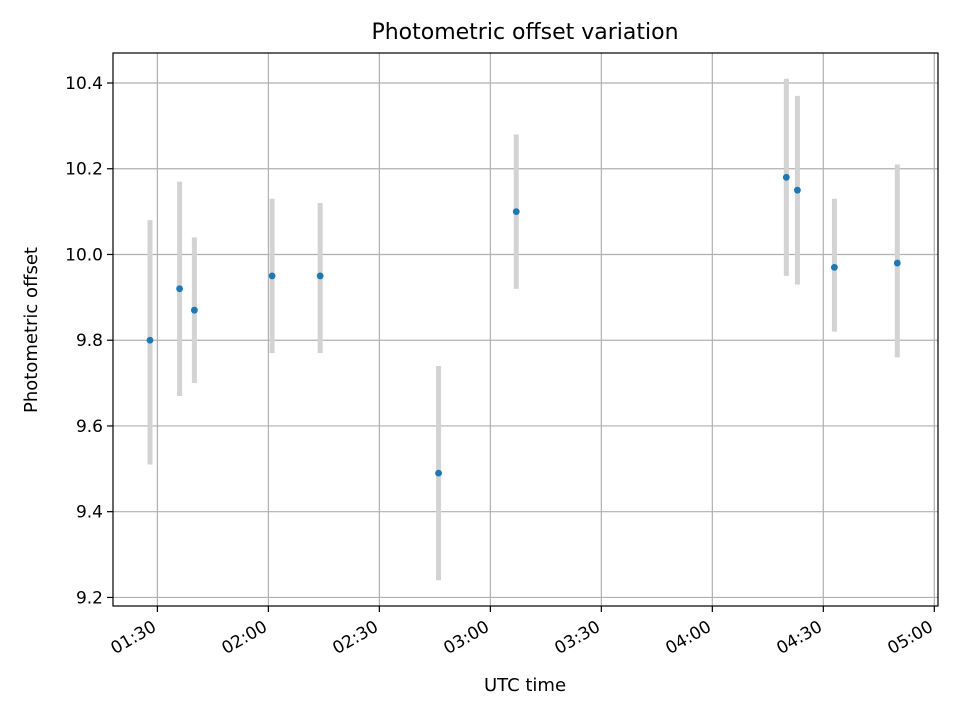 The width and height of the screenshot is (960, 725). What do you see at coordinates (466, 638) in the screenshot?
I see `x-tick-label: 03:00` at bounding box center [466, 638].